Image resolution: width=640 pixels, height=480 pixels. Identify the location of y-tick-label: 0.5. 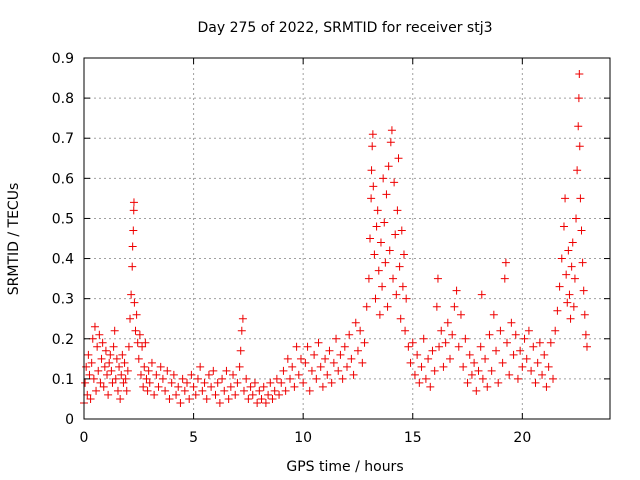
(63, 219).